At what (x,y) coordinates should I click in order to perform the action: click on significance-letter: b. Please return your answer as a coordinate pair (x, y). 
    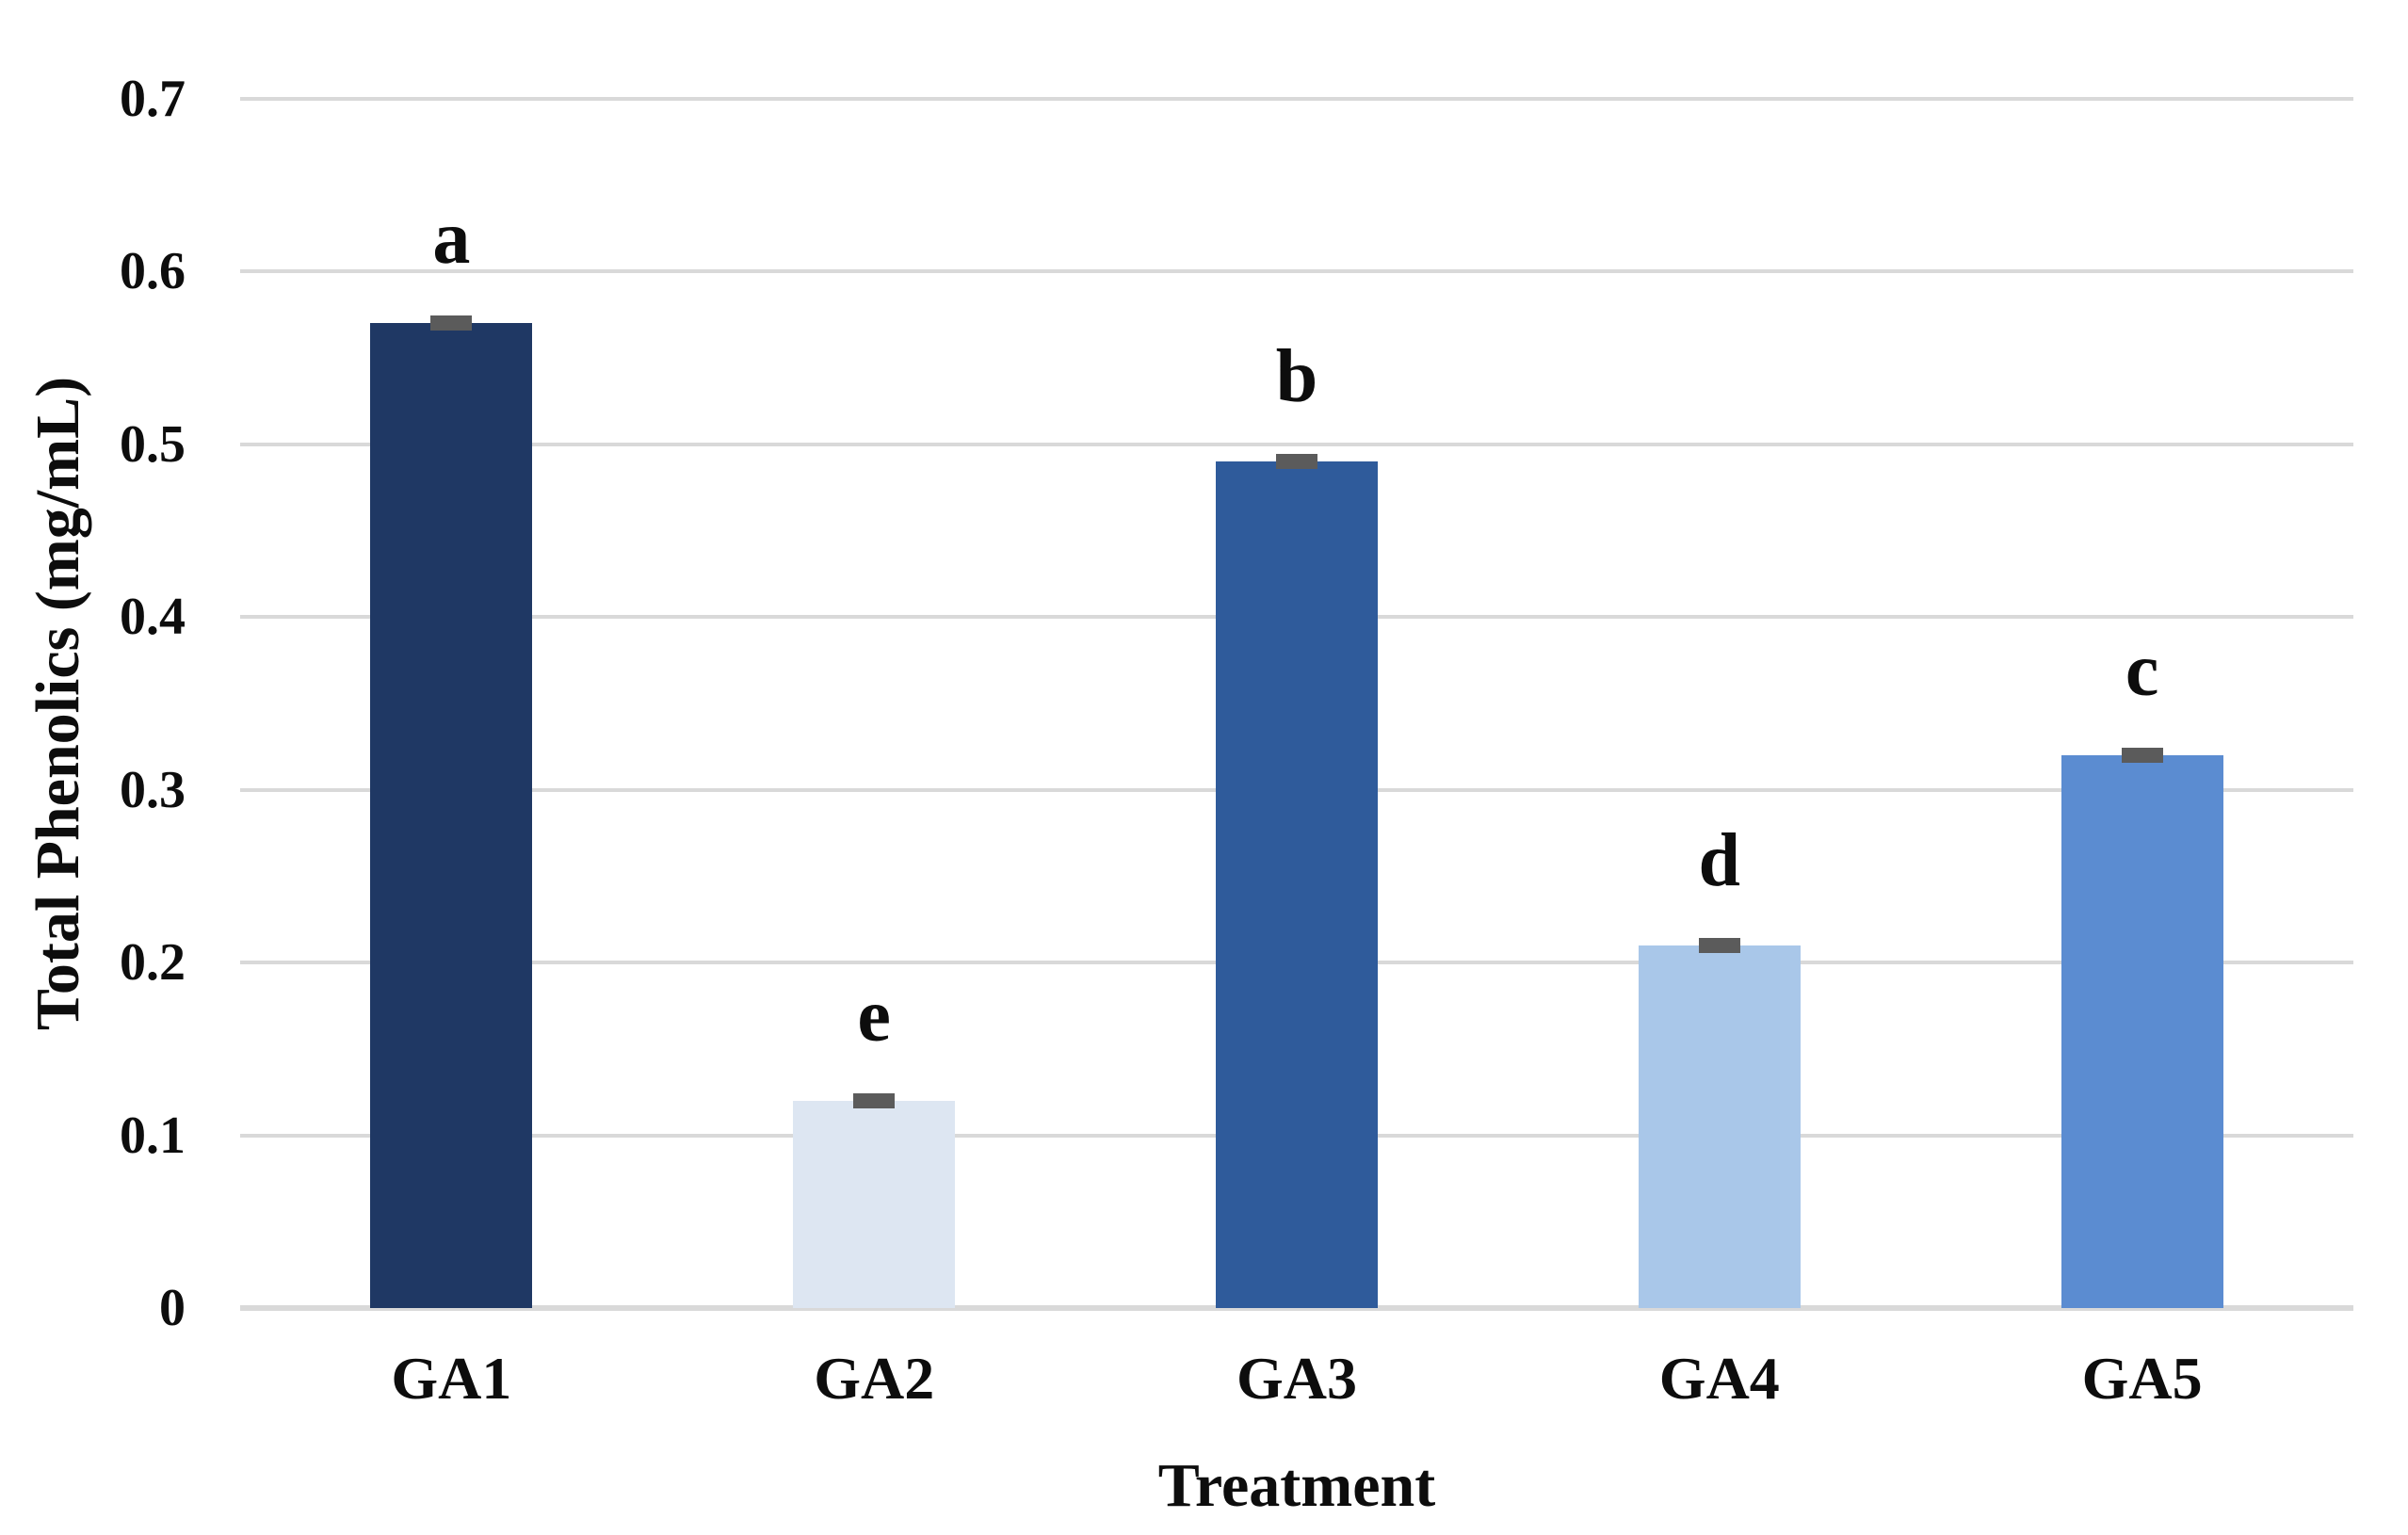
    Looking at the image, I should click on (1296, 377).